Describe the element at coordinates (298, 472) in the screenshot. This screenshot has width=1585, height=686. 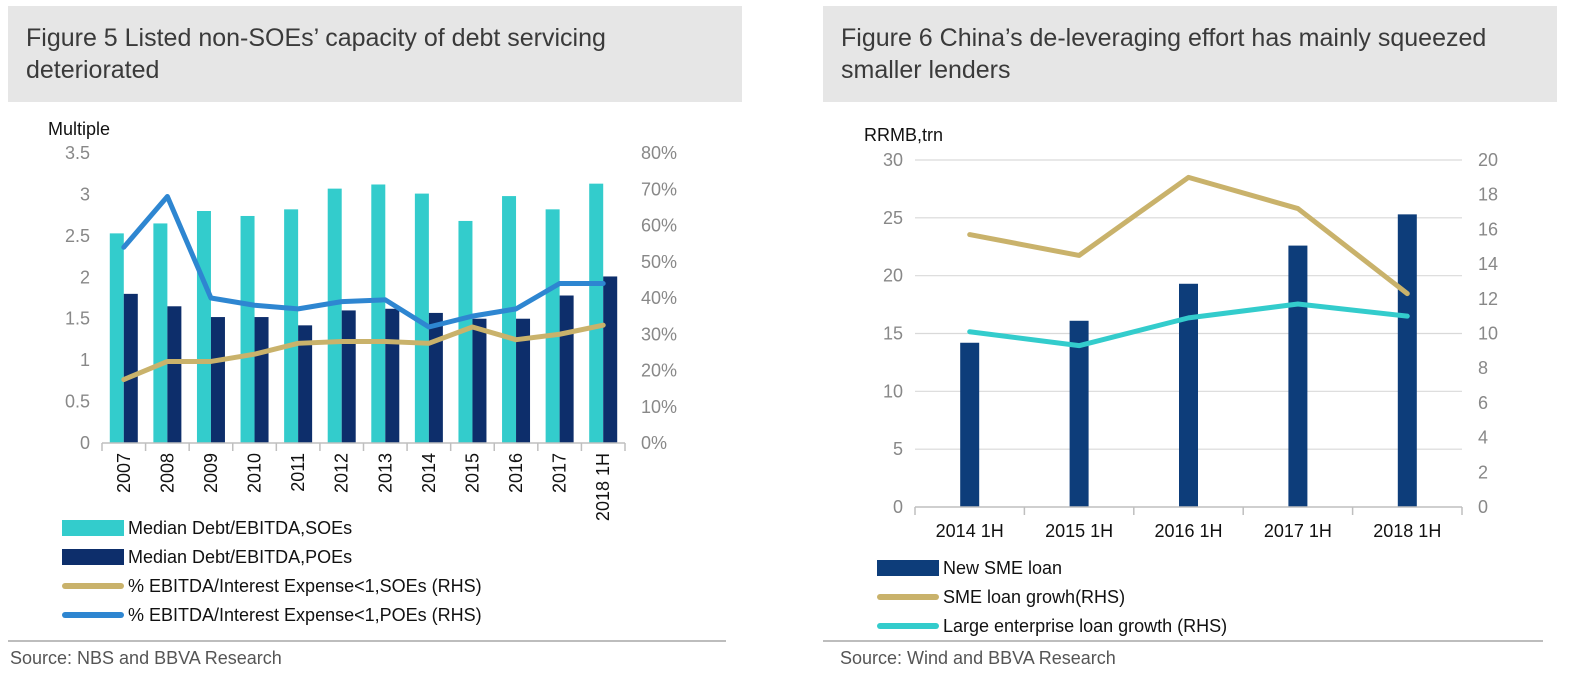
I see `fig5-x-tick-label: 2011` at that location.